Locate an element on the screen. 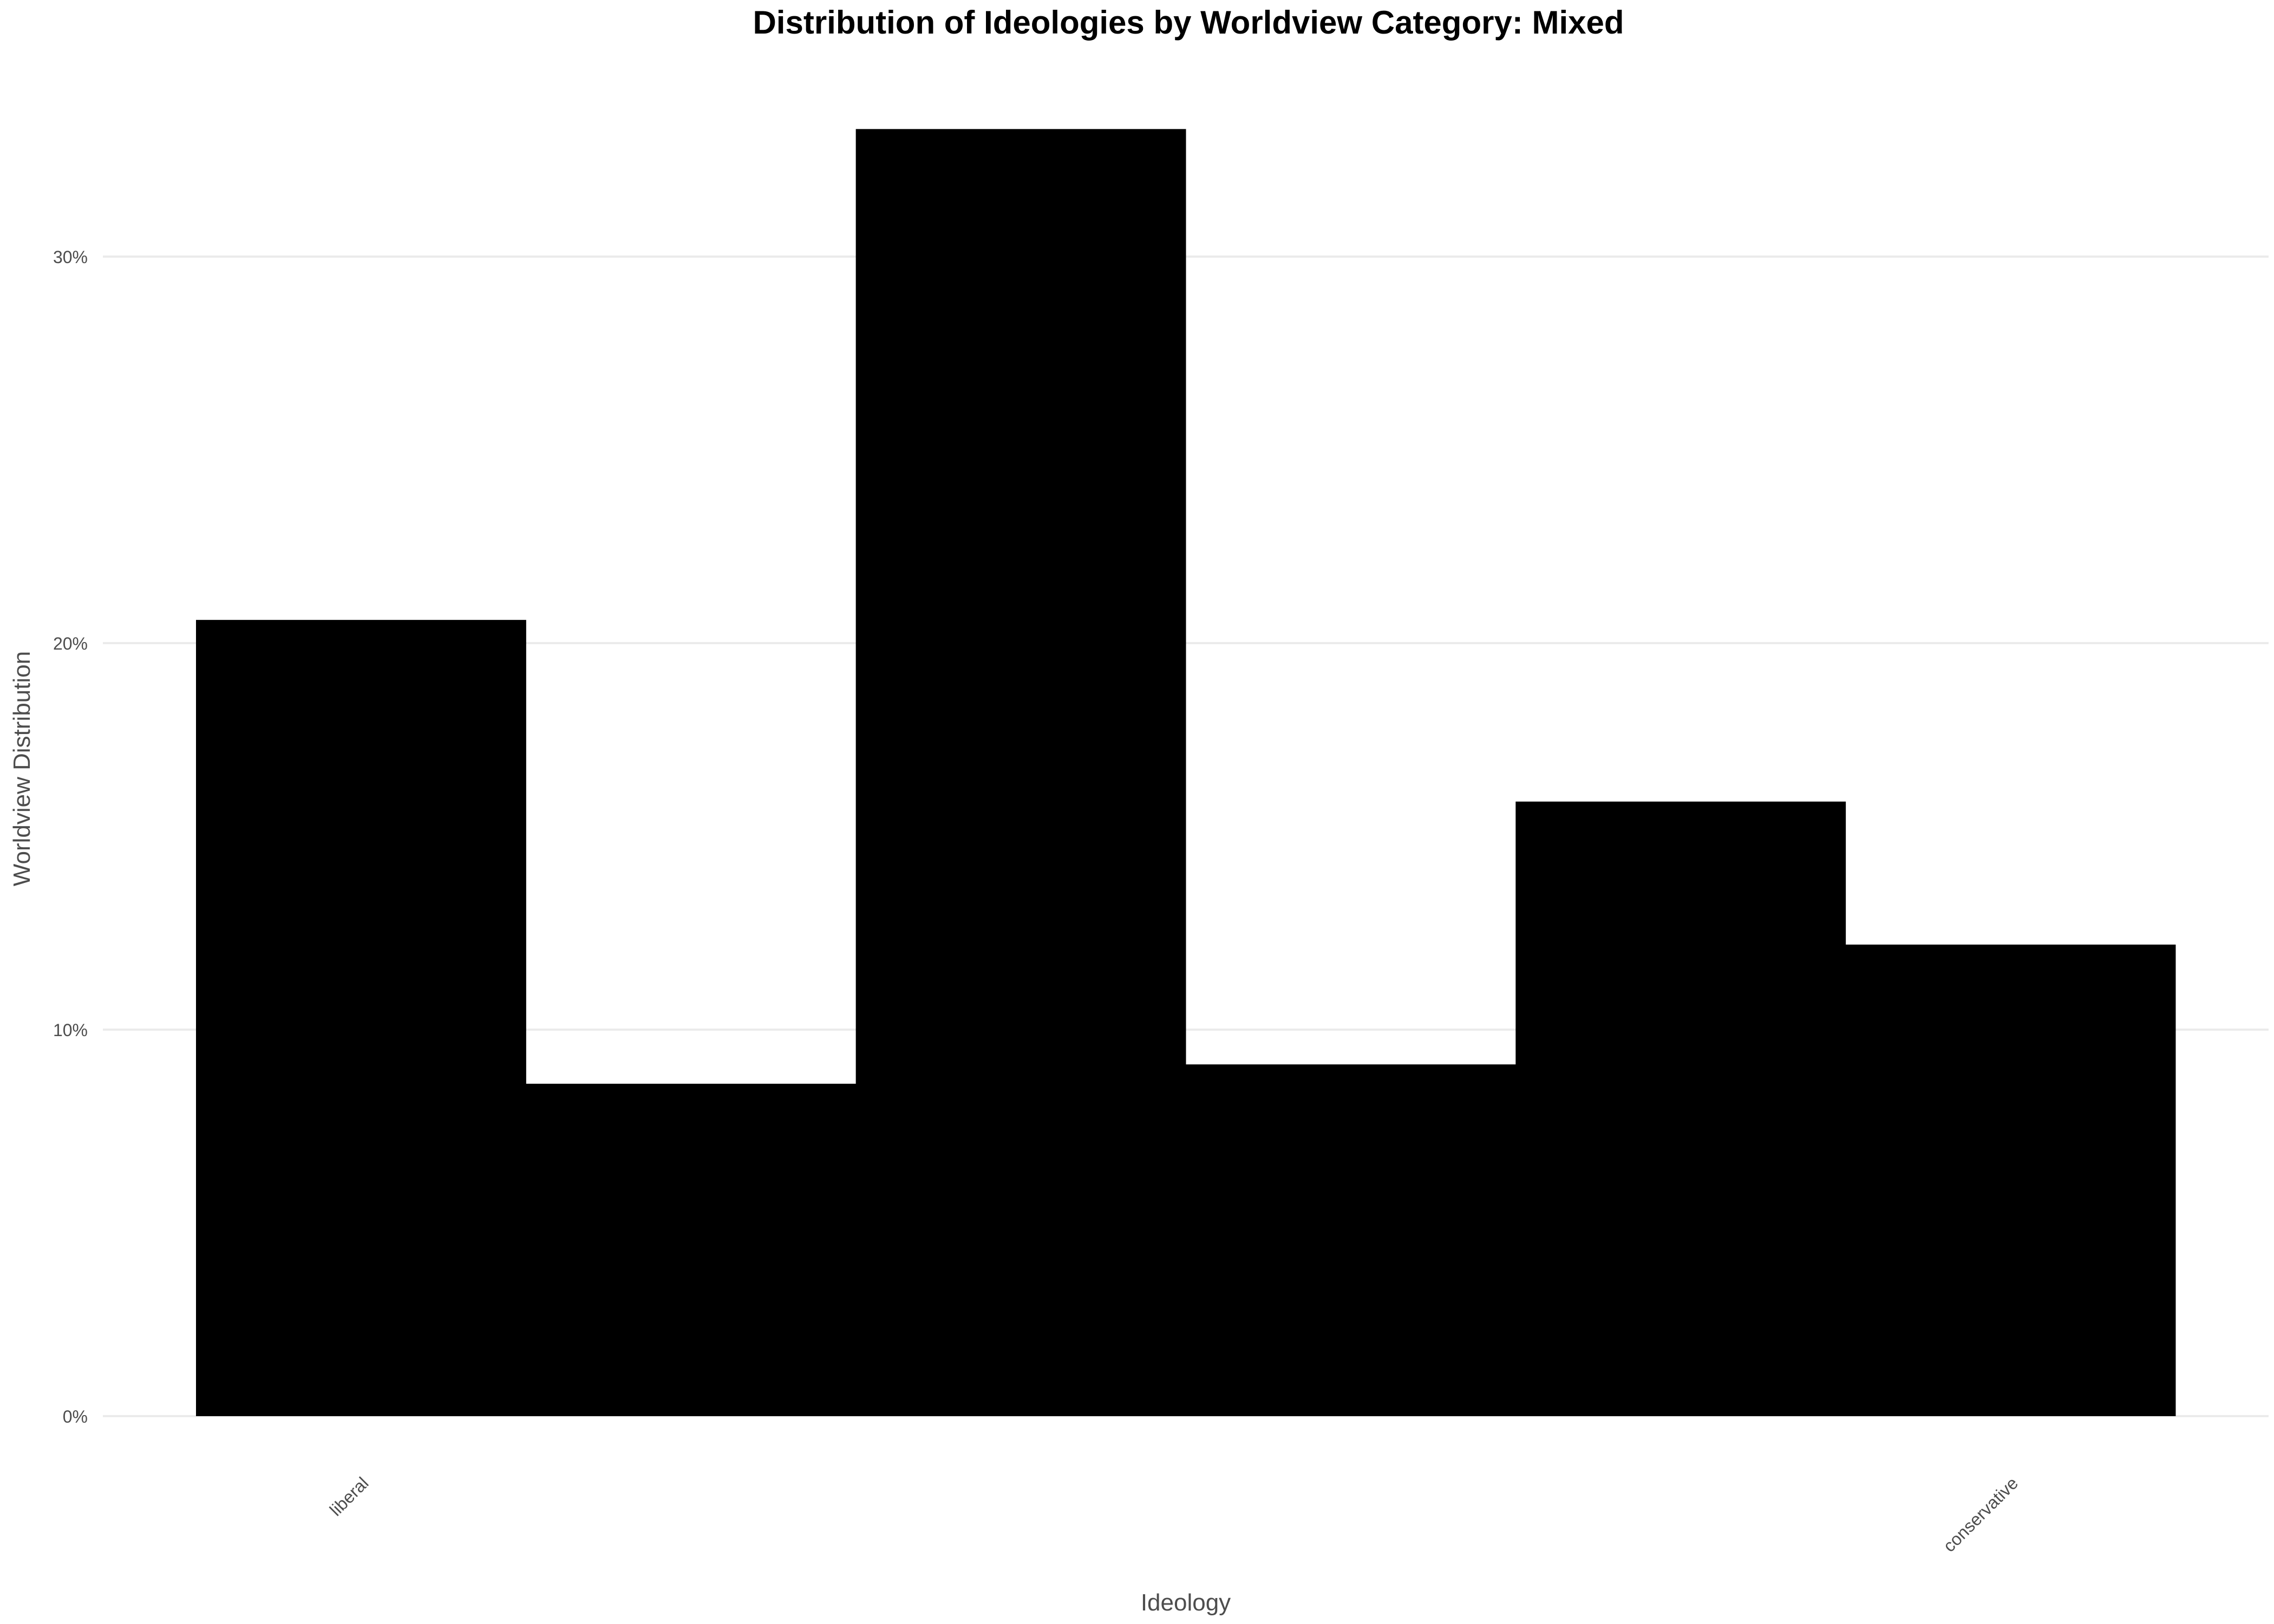 The height and width of the screenshot is (1624, 2274). x-tick-label-1: conservative is located at coordinates (1981, 1514).